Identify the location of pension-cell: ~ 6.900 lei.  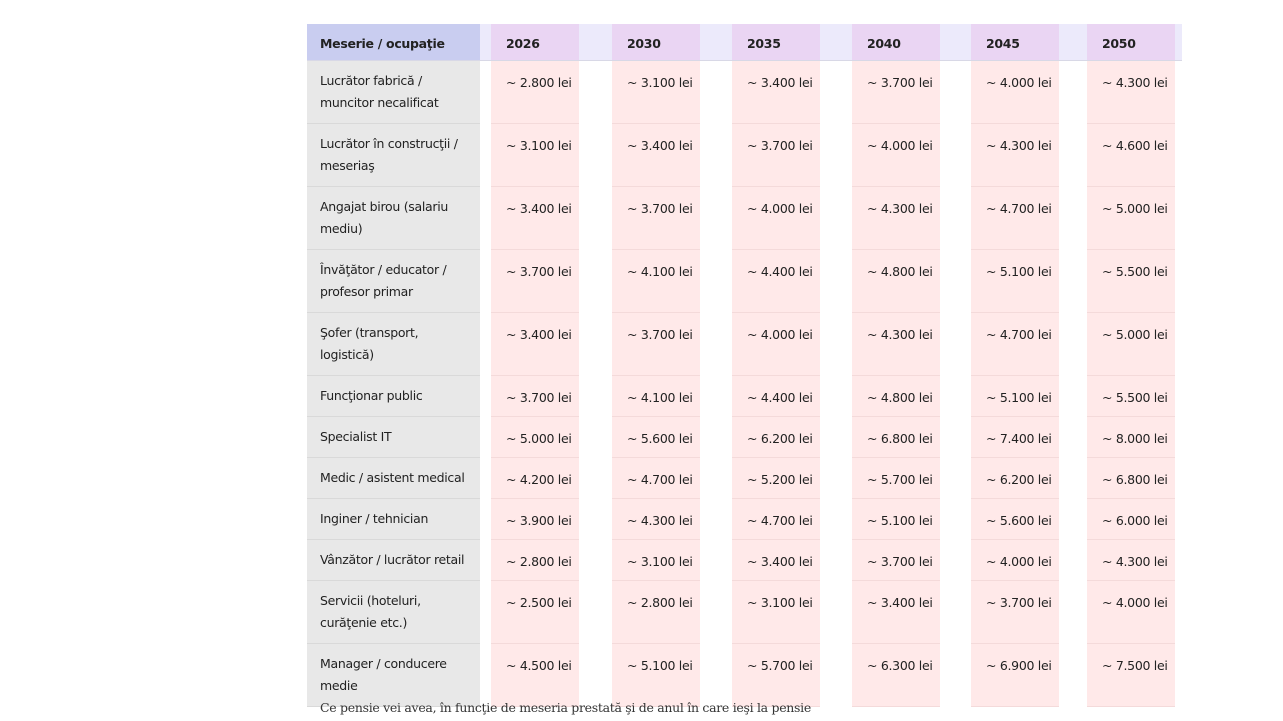
(1015, 675).